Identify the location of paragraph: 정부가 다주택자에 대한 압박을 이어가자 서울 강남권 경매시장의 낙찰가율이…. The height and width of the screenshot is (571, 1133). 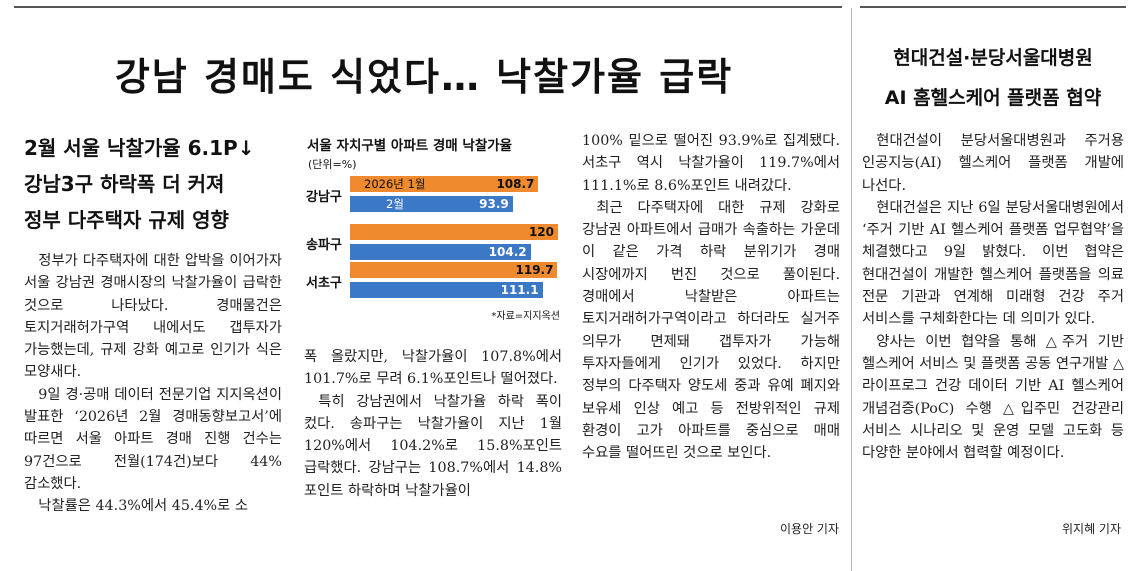
(153, 317).